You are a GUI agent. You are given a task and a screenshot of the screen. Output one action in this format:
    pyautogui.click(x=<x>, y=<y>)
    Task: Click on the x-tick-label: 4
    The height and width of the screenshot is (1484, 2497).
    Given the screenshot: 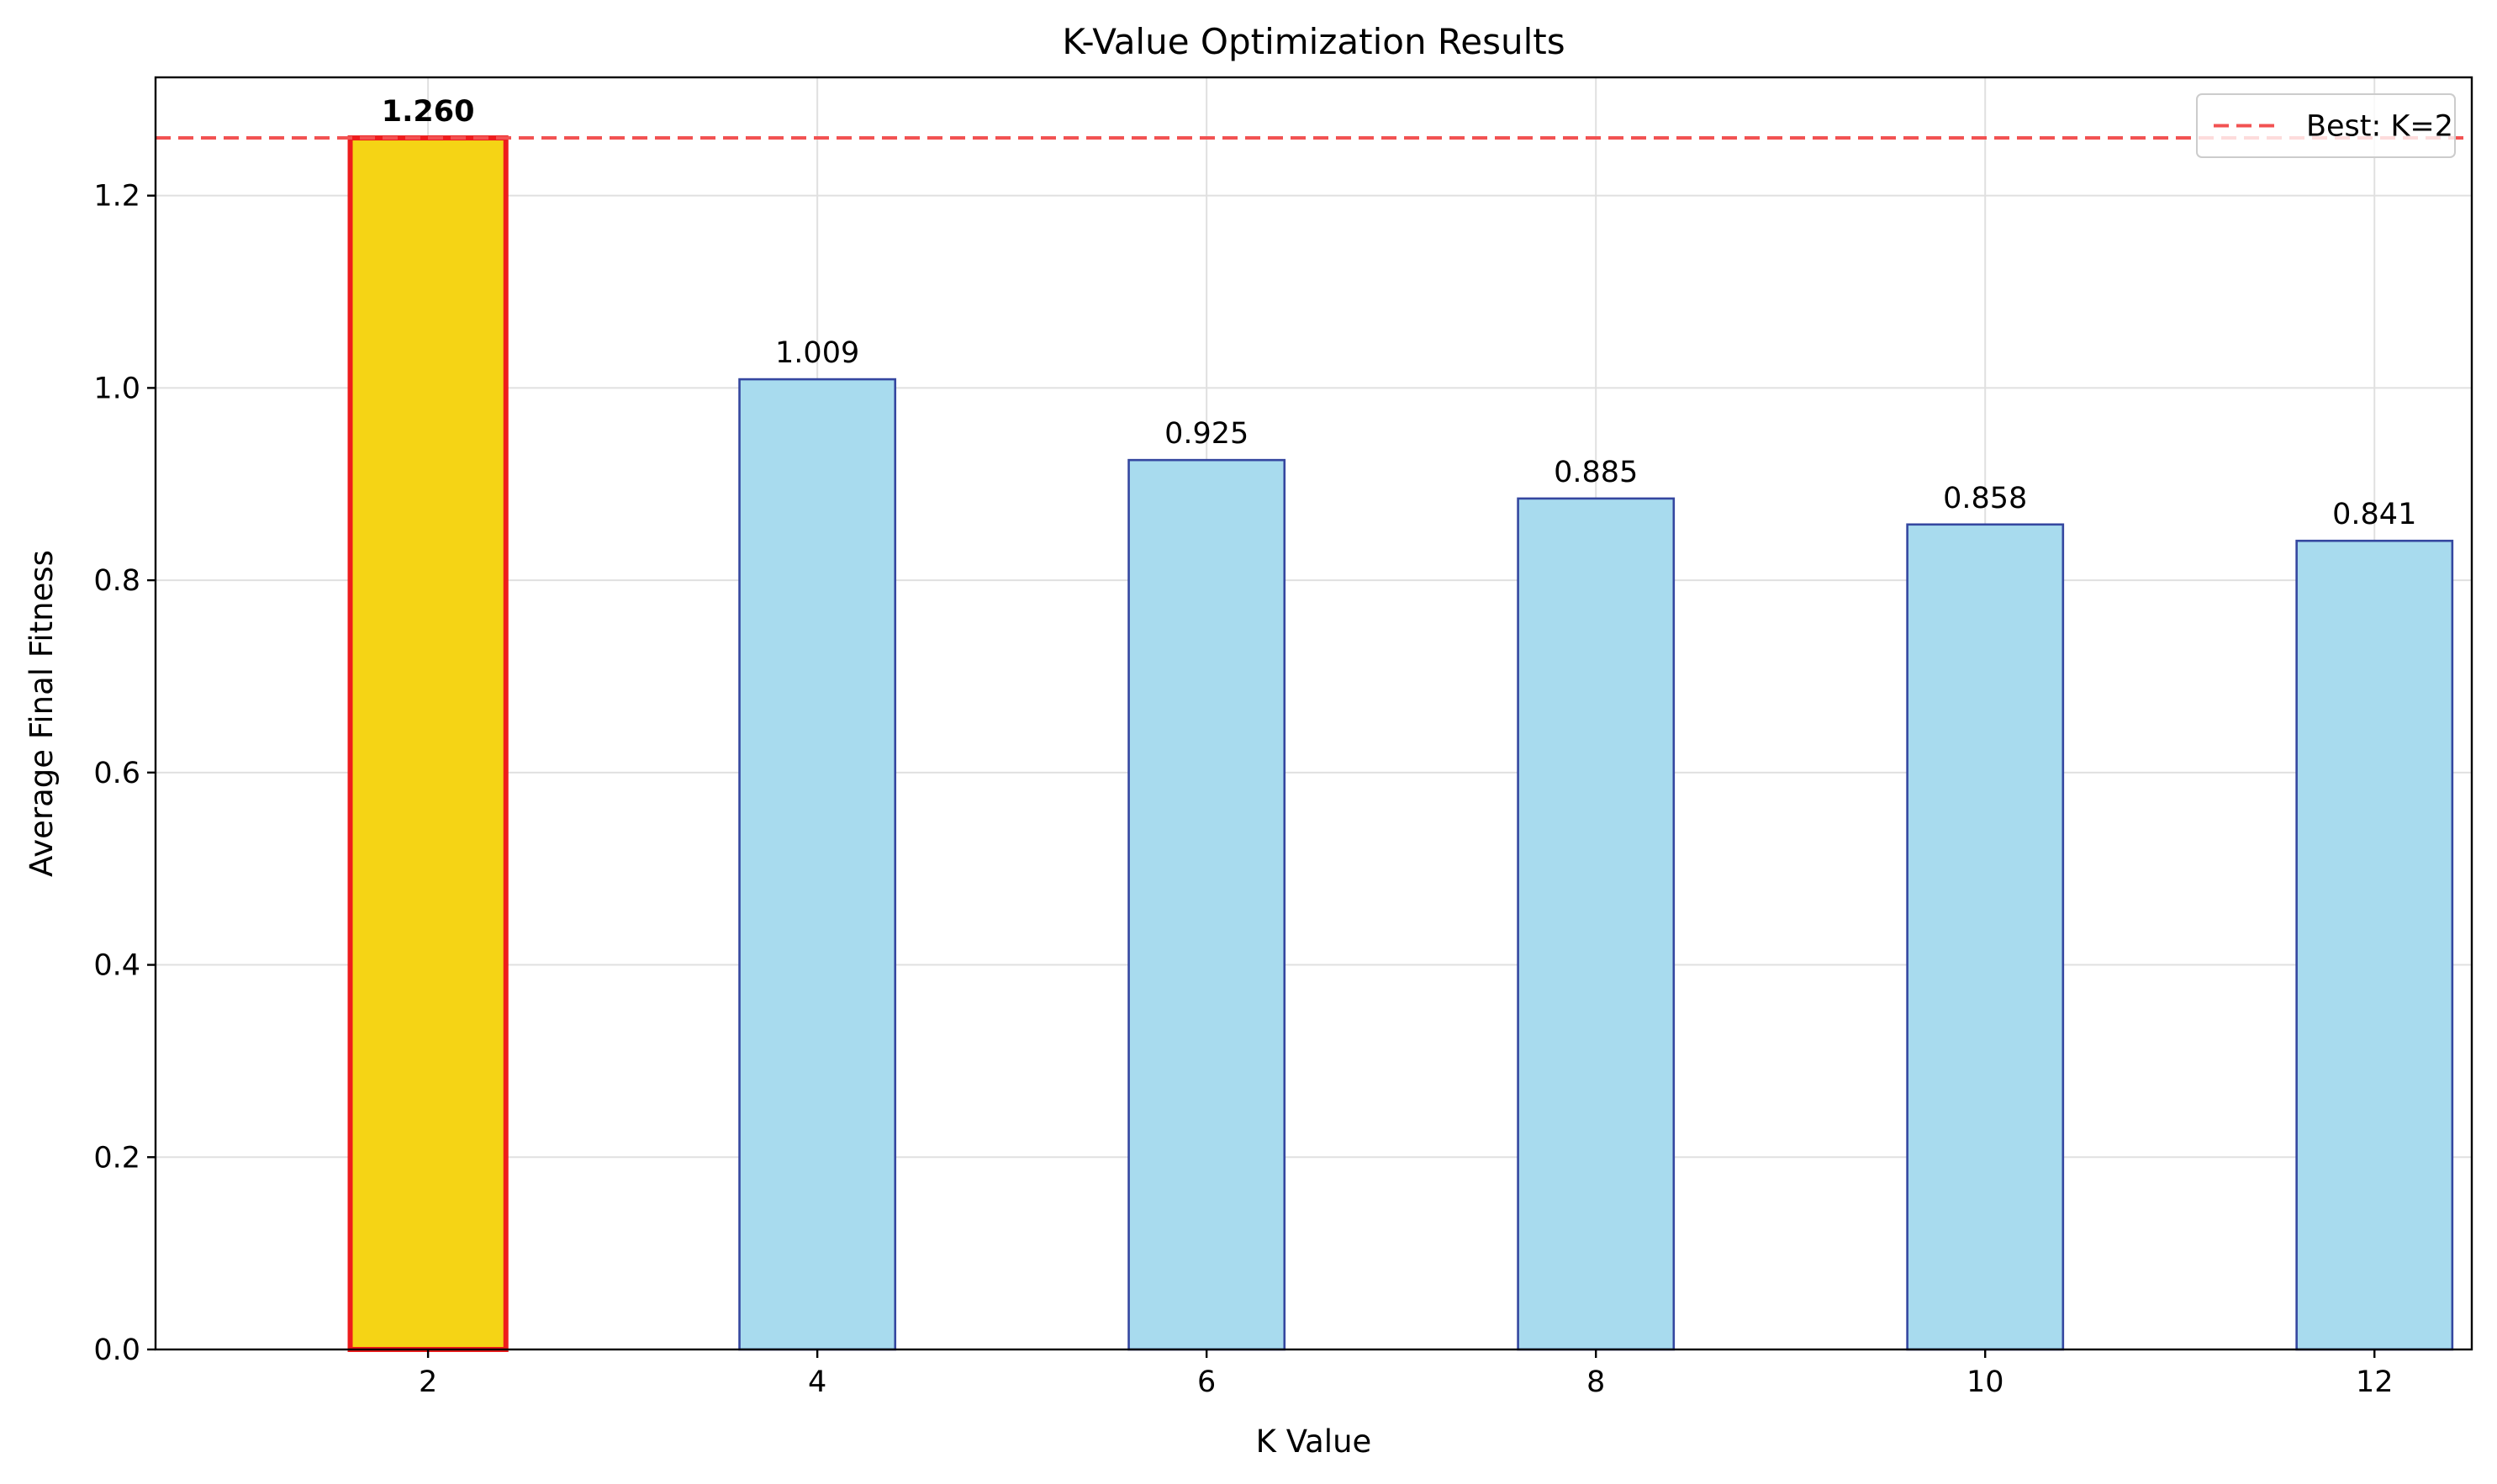 What is the action you would take?
    pyautogui.click(x=817, y=1382)
    